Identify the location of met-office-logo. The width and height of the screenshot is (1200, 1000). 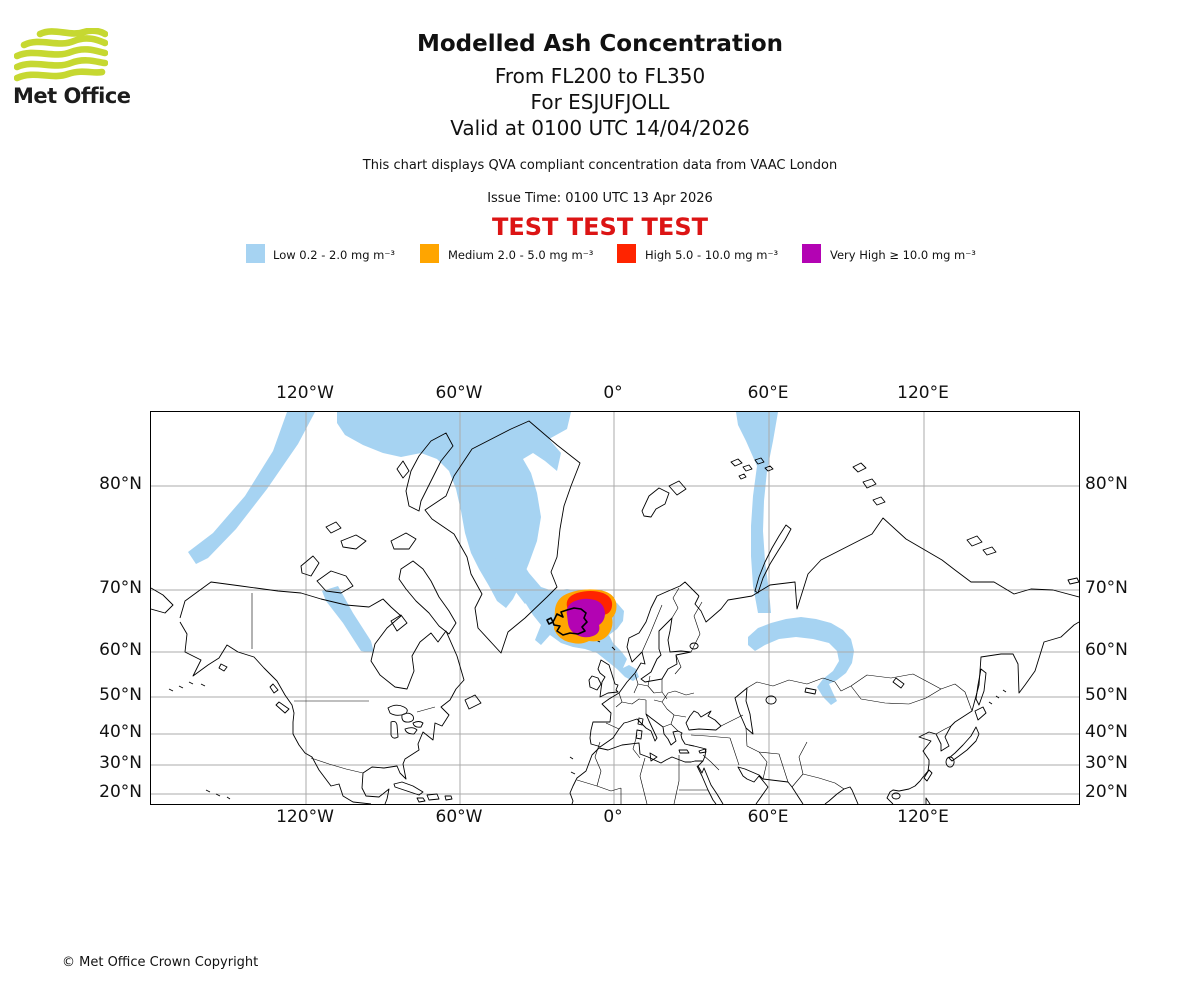
(61, 56).